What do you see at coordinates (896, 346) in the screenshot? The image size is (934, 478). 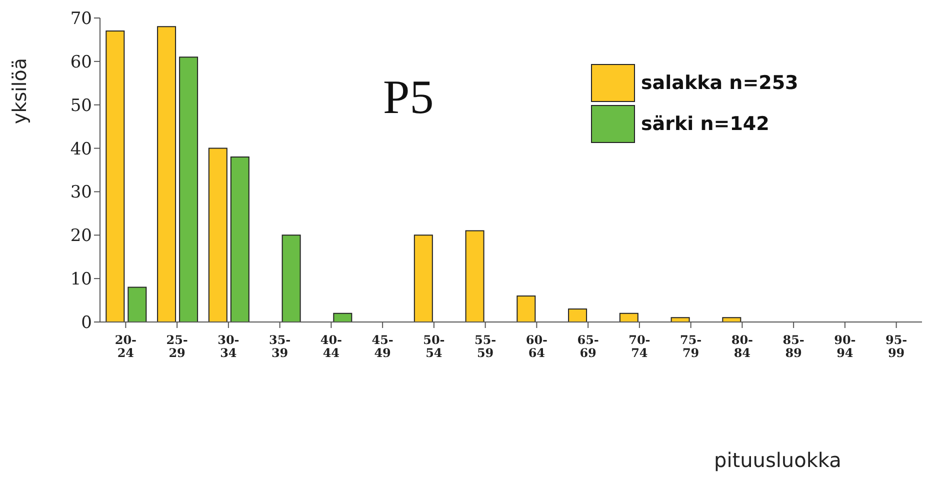 I see `x-tick-label: 95-99` at bounding box center [896, 346].